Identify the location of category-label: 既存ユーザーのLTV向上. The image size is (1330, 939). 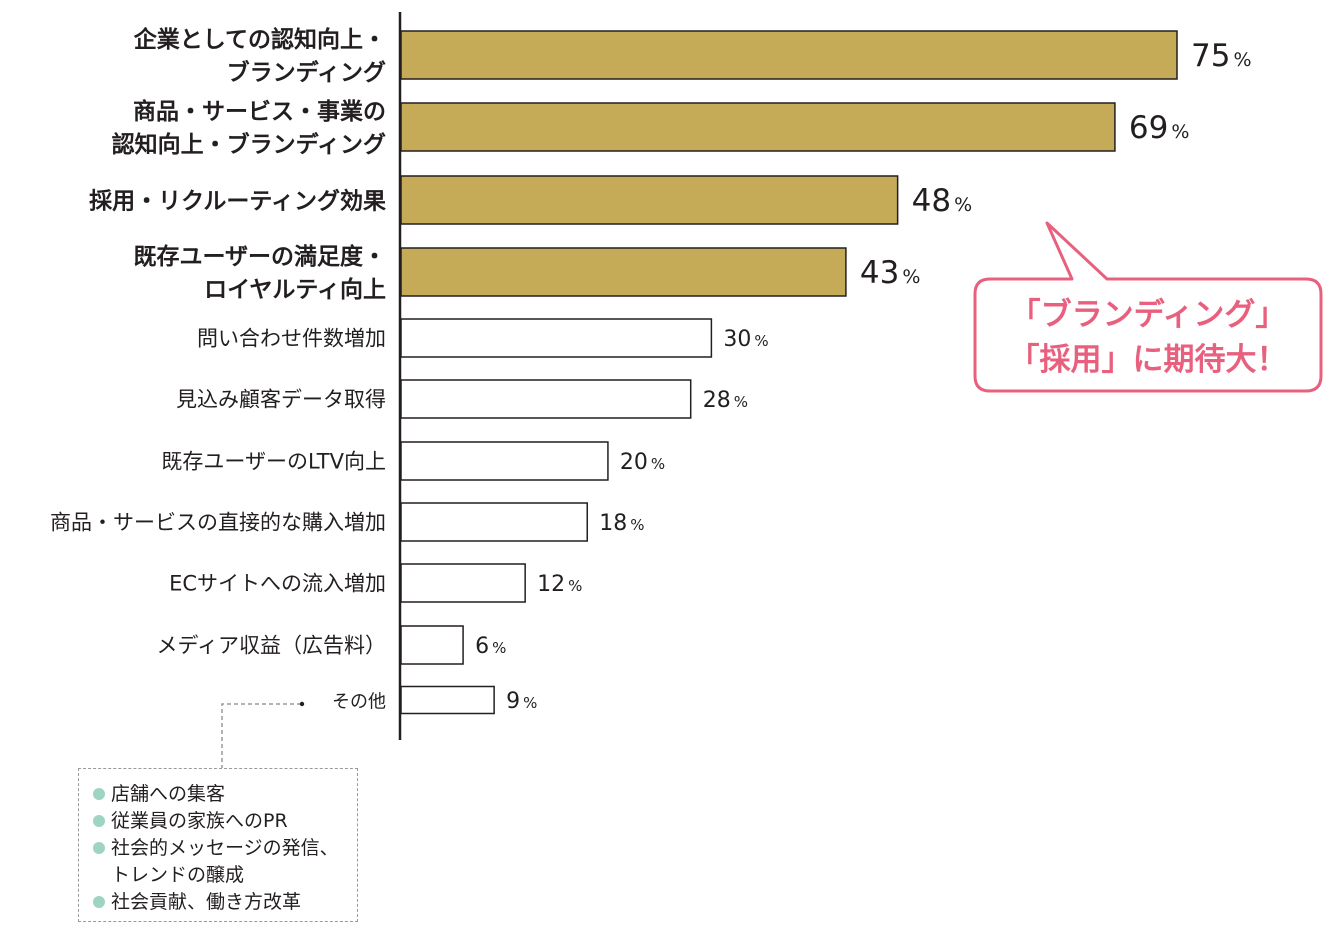
(273, 462).